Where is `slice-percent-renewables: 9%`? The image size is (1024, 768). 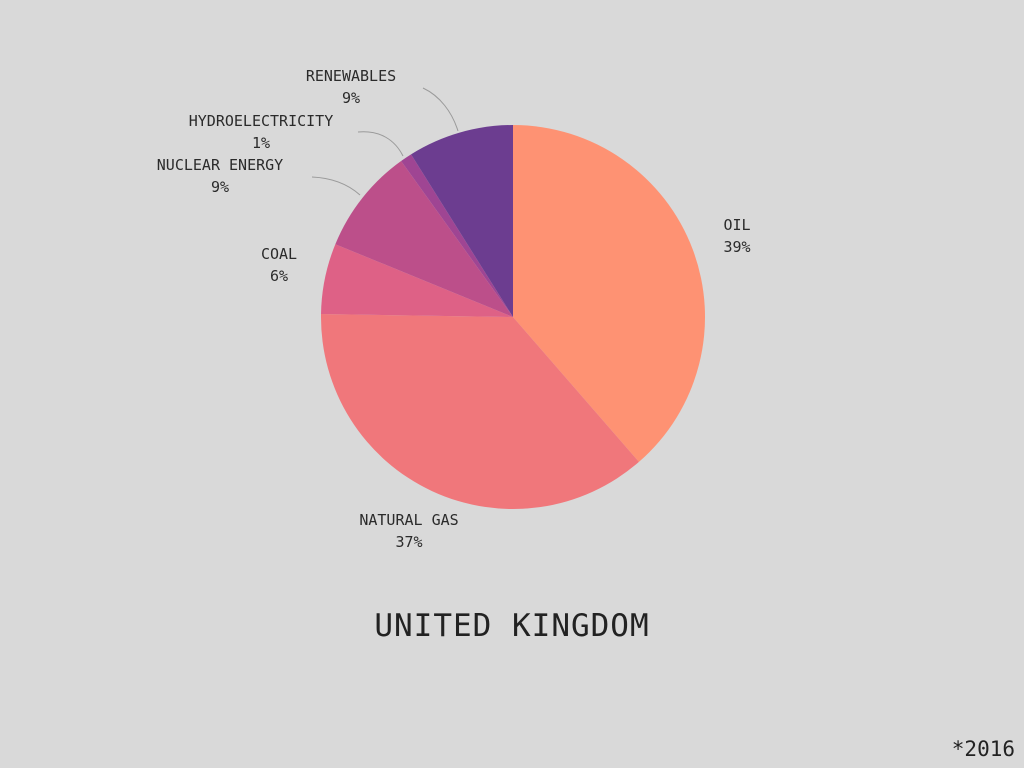 slice-percent-renewables: 9% is located at coordinates (351, 98).